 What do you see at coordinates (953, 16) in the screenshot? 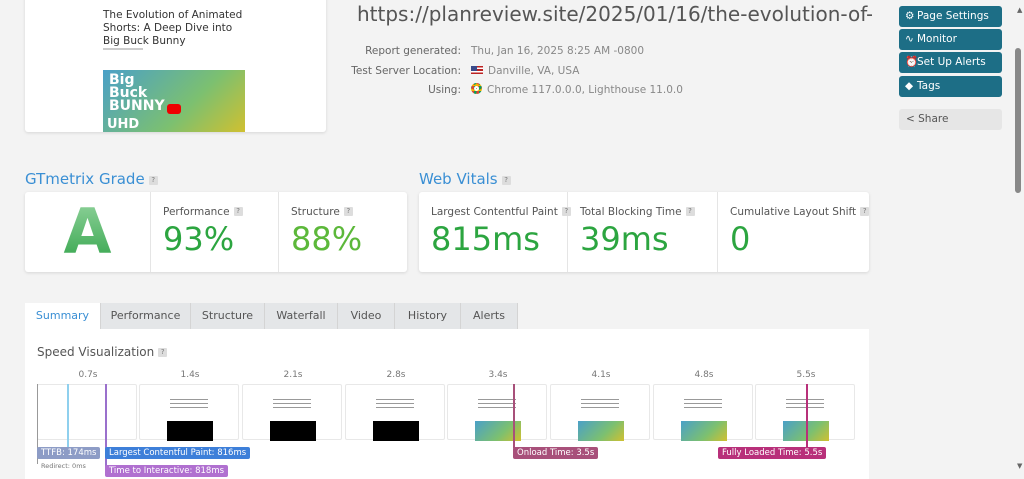
I see `page-settings-label: Page Settings` at bounding box center [953, 16].